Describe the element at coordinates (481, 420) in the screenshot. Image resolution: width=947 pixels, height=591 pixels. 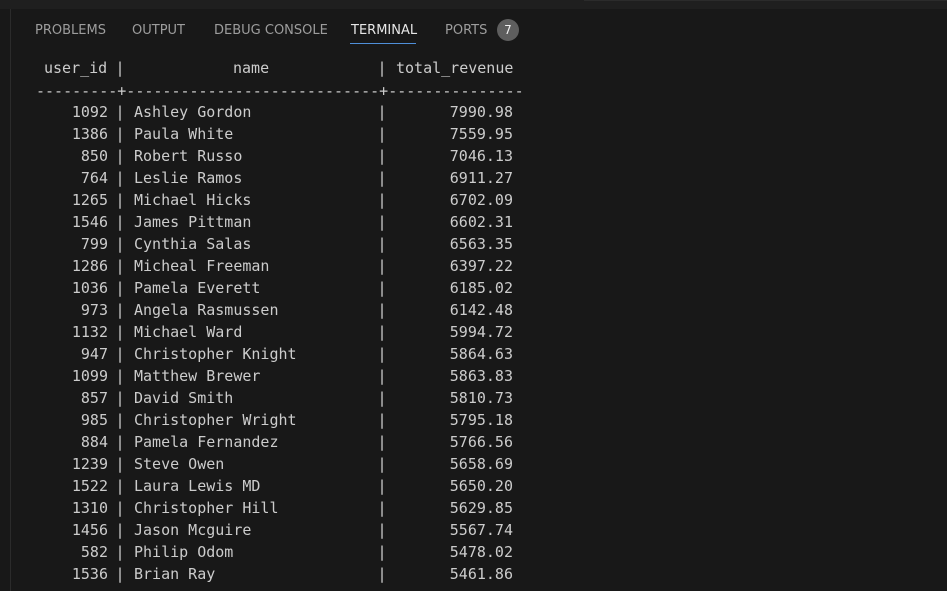
I see `cell-total-revenue: 5795.18` at that location.